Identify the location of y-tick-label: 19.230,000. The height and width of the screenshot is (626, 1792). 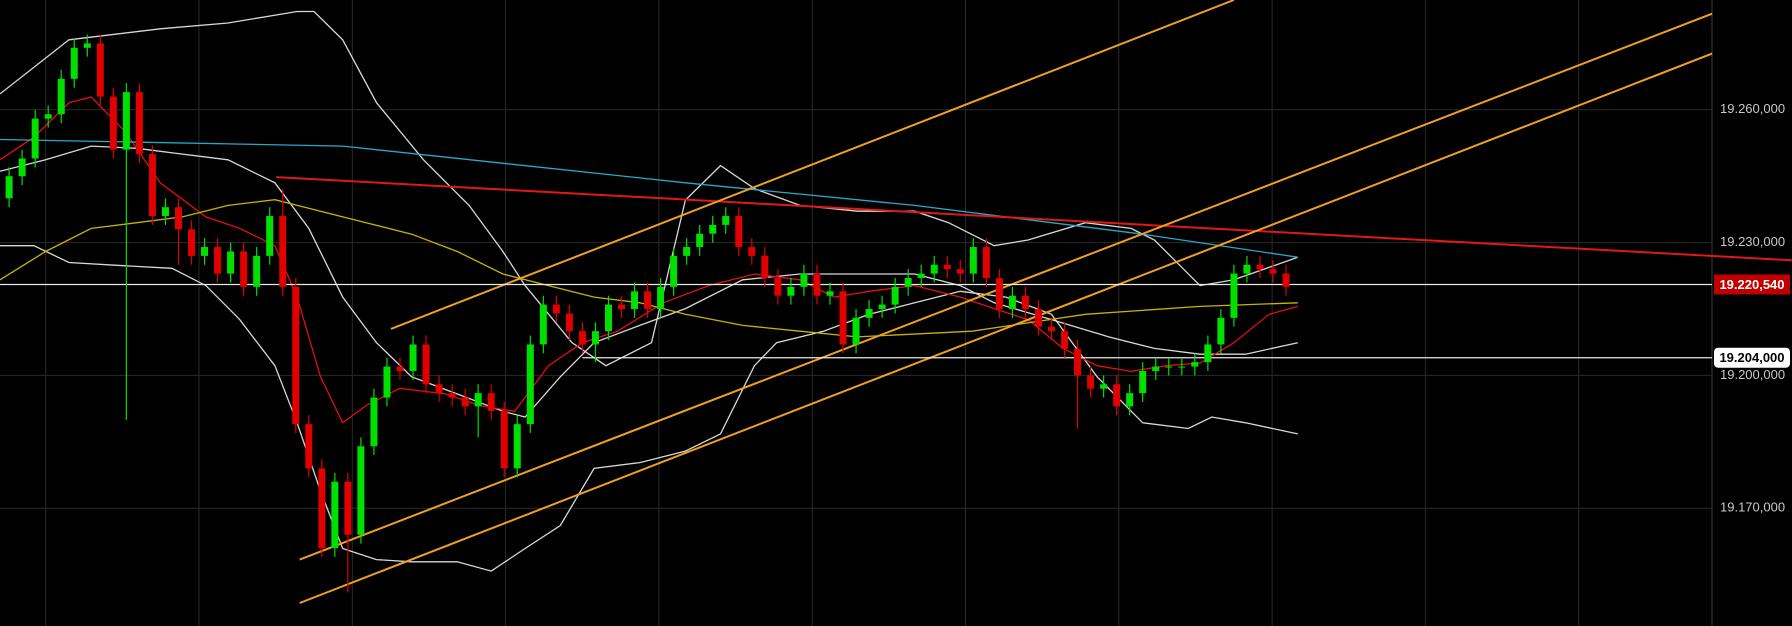
(1752, 241).